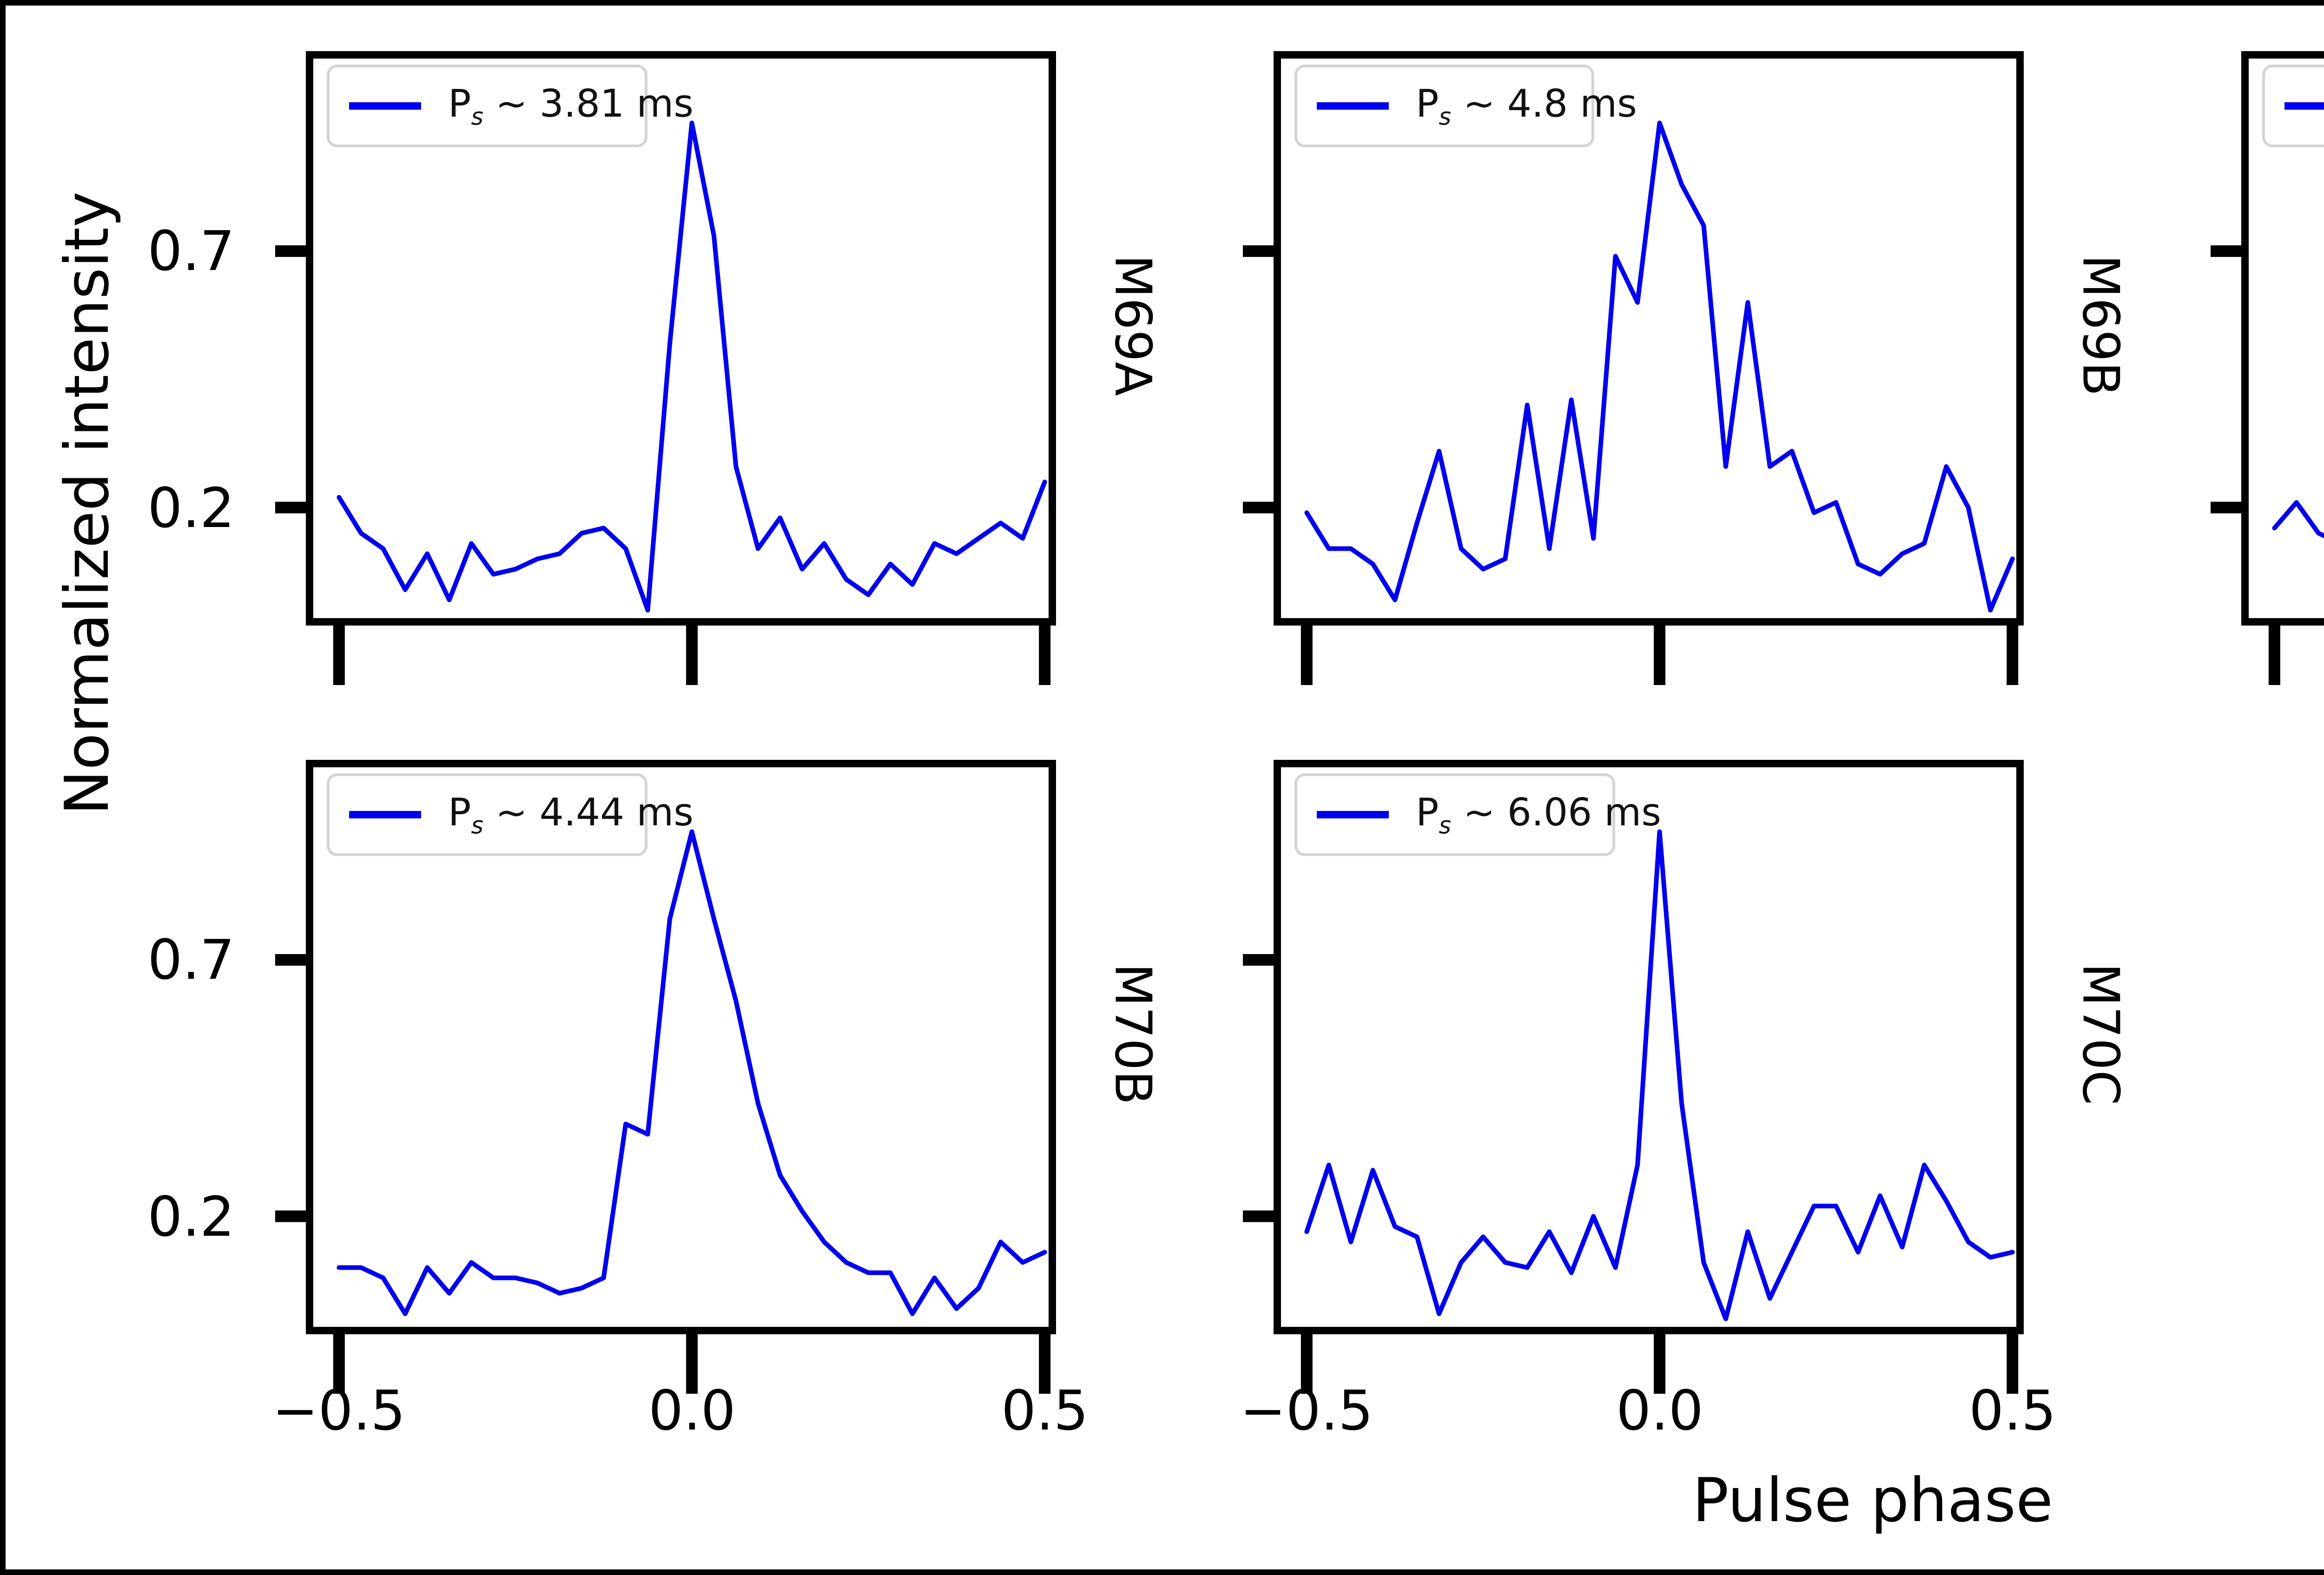 The height and width of the screenshot is (1575, 2324). I want to click on panel-label-m70c: M70C, so click(2100, 1034).